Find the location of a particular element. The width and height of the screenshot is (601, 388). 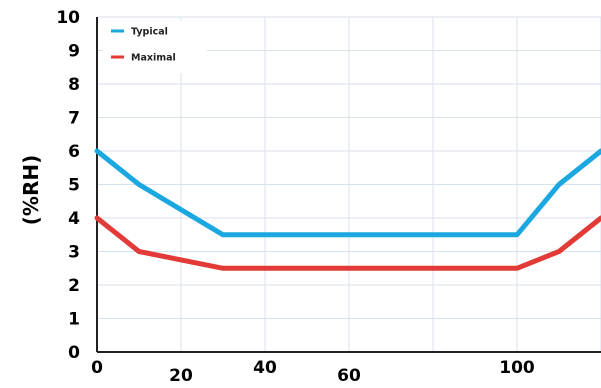

y-tick-label: 7 is located at coordinates (74, 119).